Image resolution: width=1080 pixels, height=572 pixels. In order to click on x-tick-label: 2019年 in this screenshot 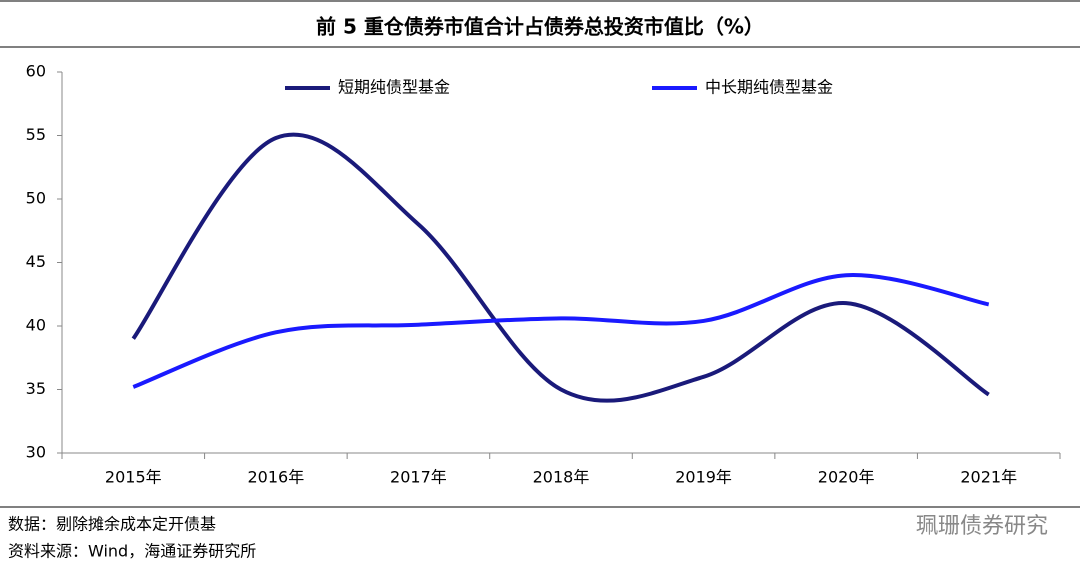, I will do `click(703, 477)`.